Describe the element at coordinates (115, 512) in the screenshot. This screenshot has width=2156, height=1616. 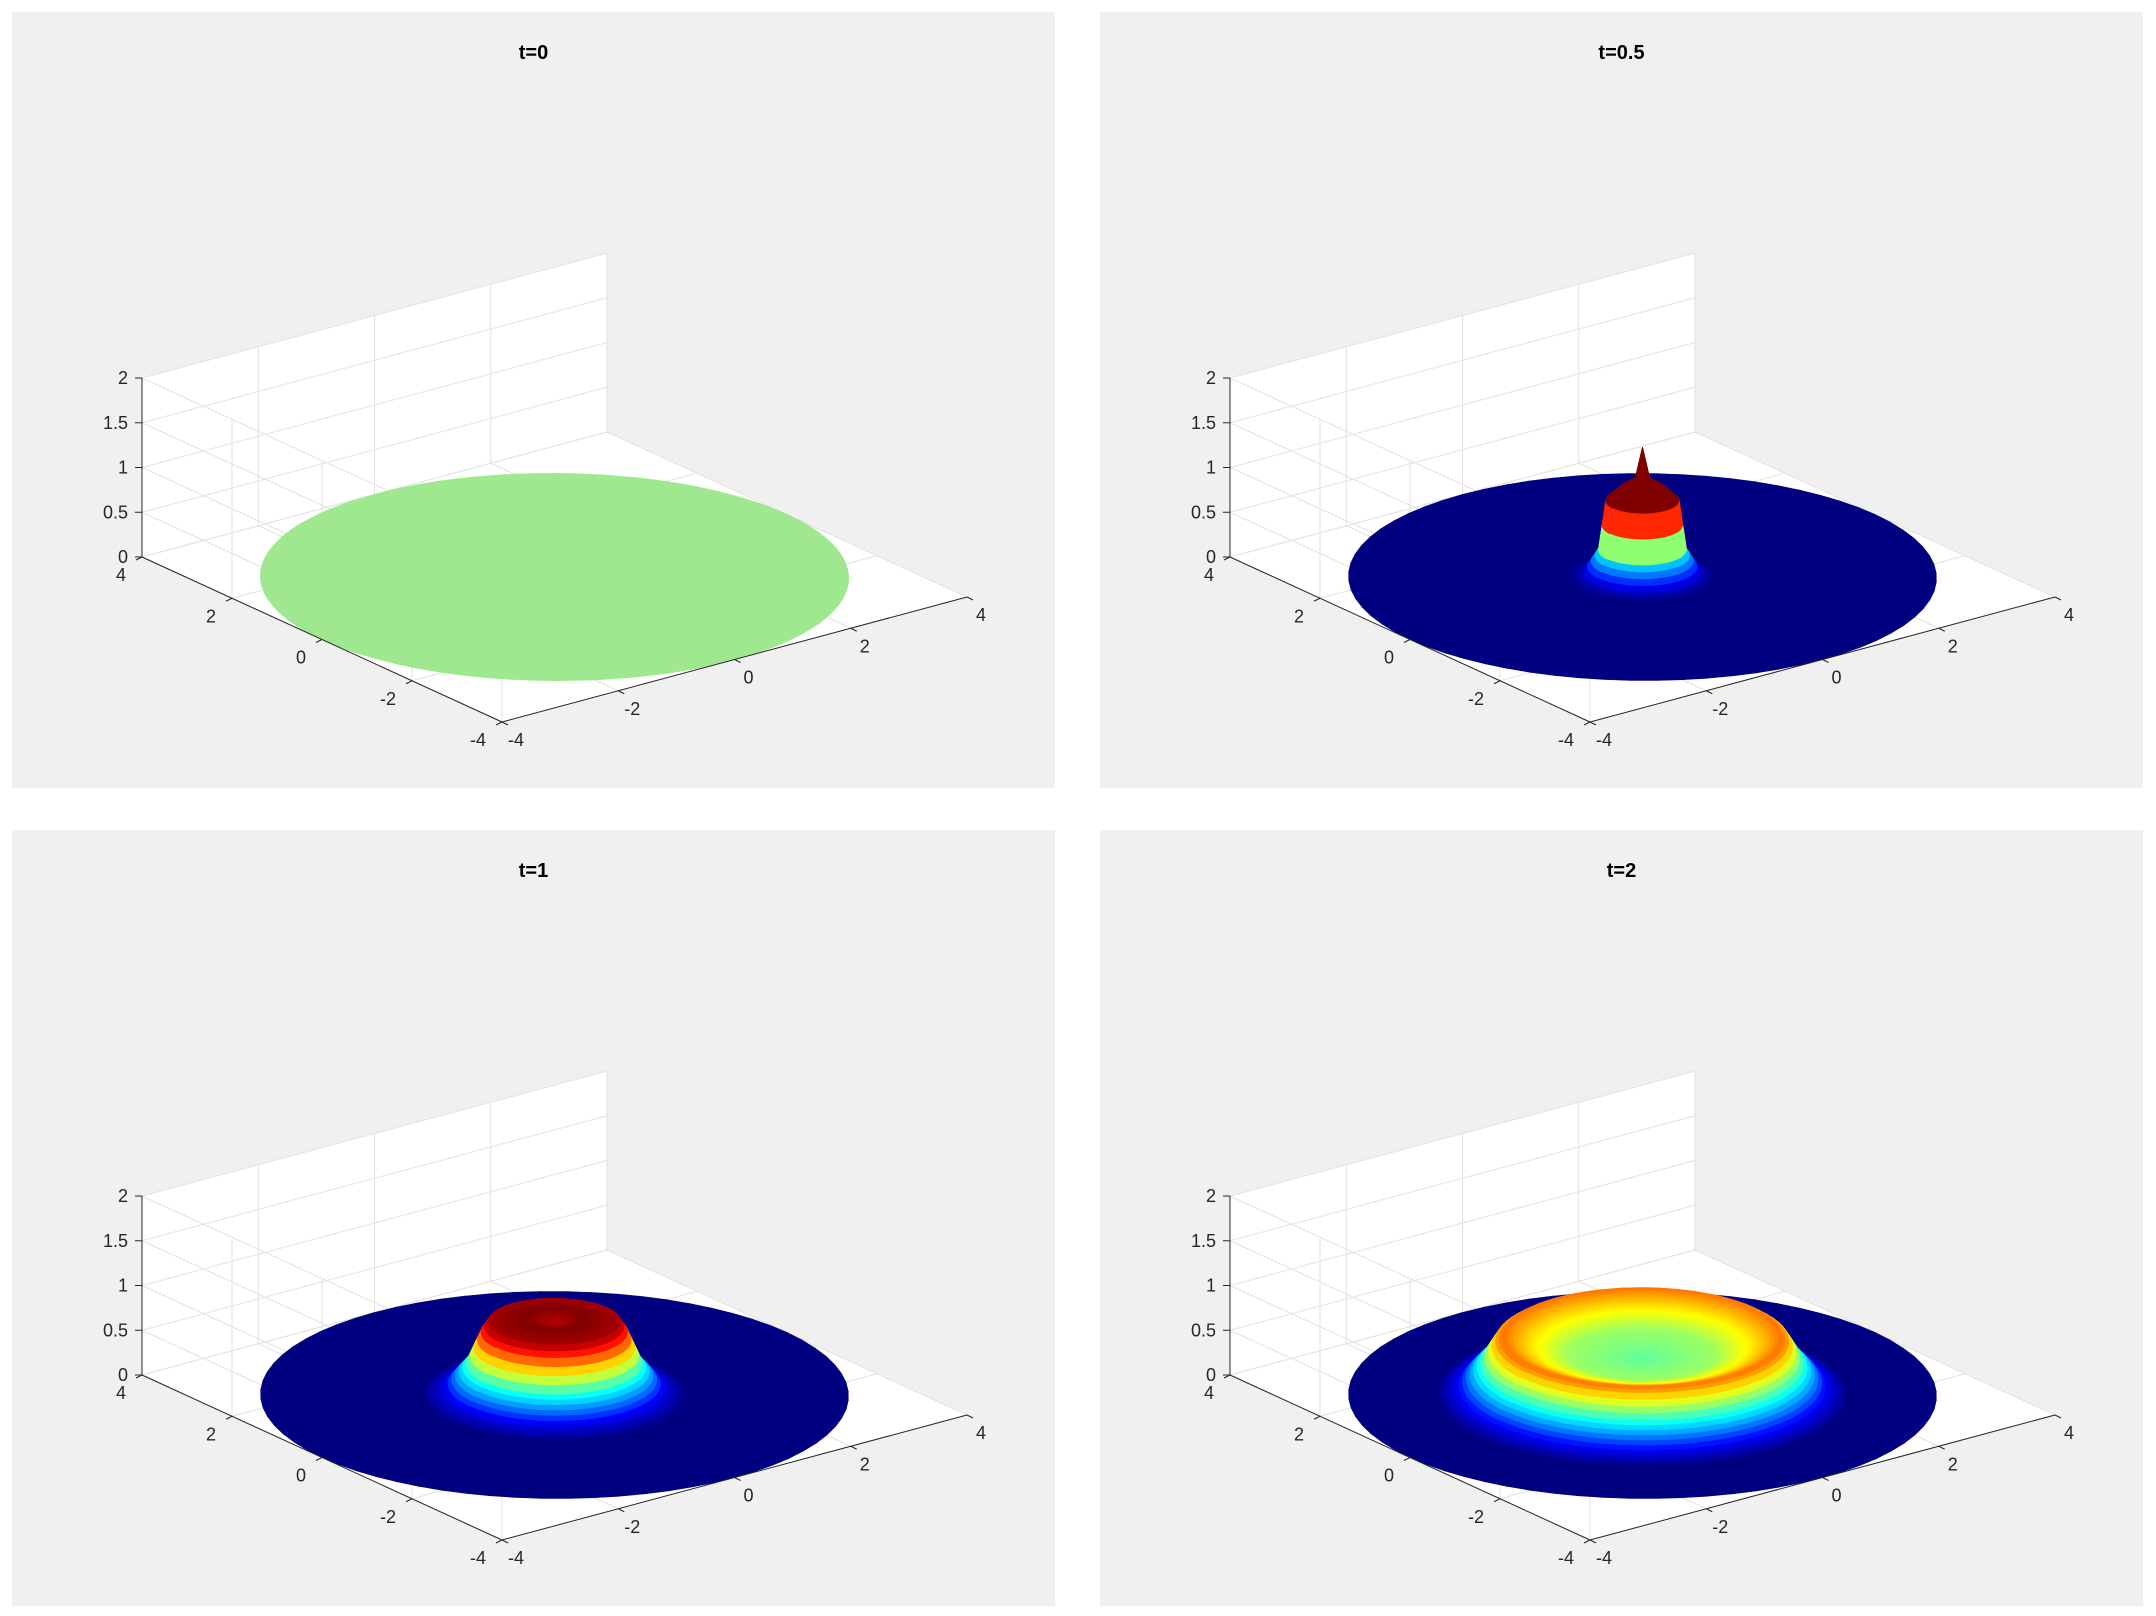
I see `z-tick-label: 0.5` at that location.